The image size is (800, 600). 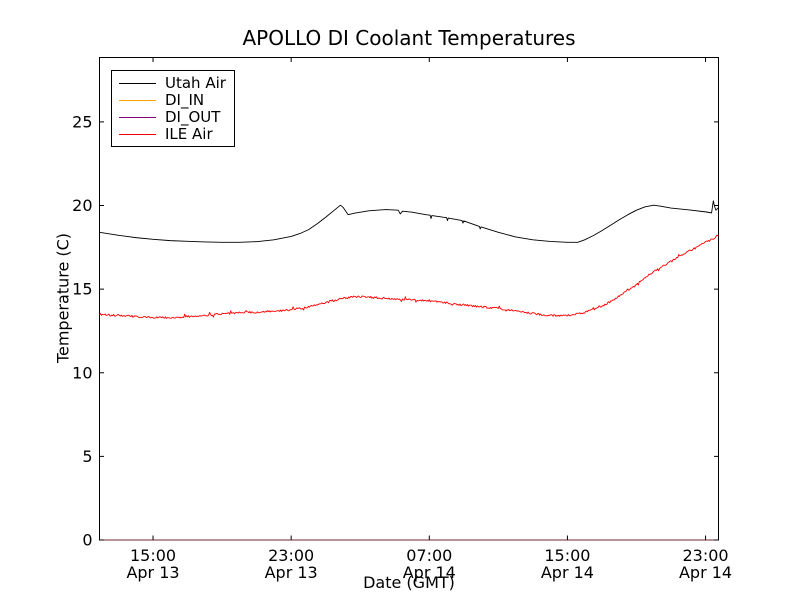 I want to click on legend-entry-di-out: DI_OUT, so click(x=172, y=117).